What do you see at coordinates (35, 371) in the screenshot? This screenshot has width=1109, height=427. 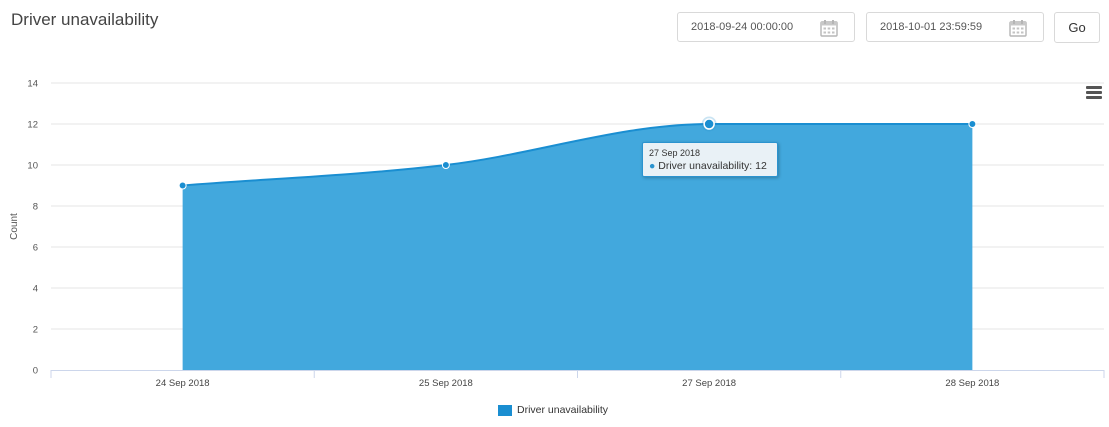 I see `y-tick-label: 0` at bounding box center [35, 371].